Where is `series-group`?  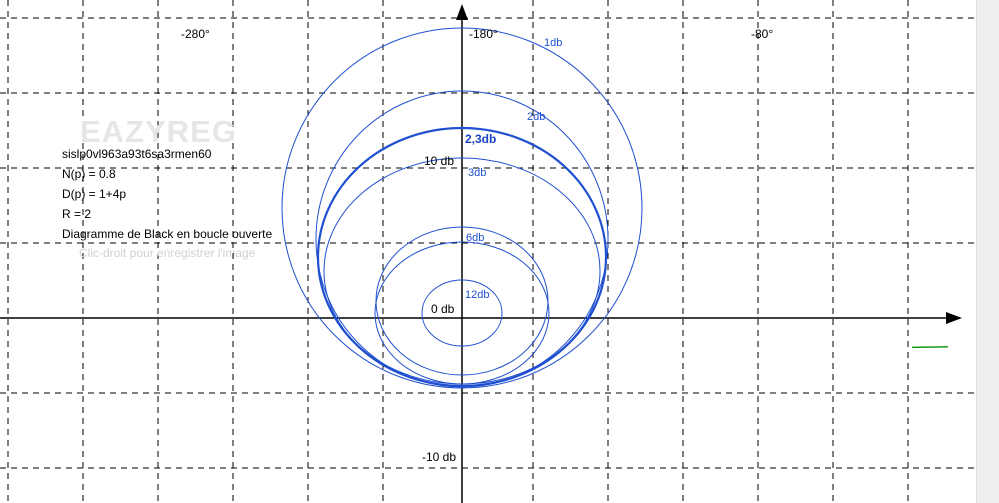
series-group is located at coordinates (930, 347).